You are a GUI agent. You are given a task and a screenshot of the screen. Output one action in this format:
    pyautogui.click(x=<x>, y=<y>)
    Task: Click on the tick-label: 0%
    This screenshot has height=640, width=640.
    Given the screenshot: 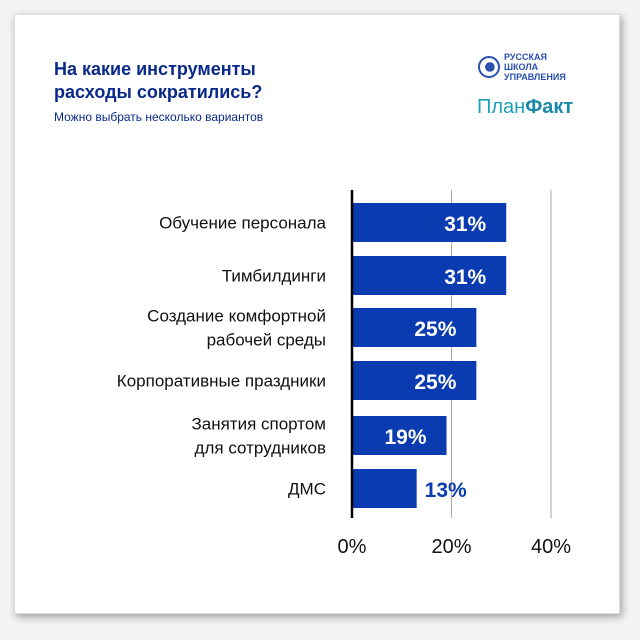 What is the action you would take?
    pyautogui.click(x=352, y=547)
    